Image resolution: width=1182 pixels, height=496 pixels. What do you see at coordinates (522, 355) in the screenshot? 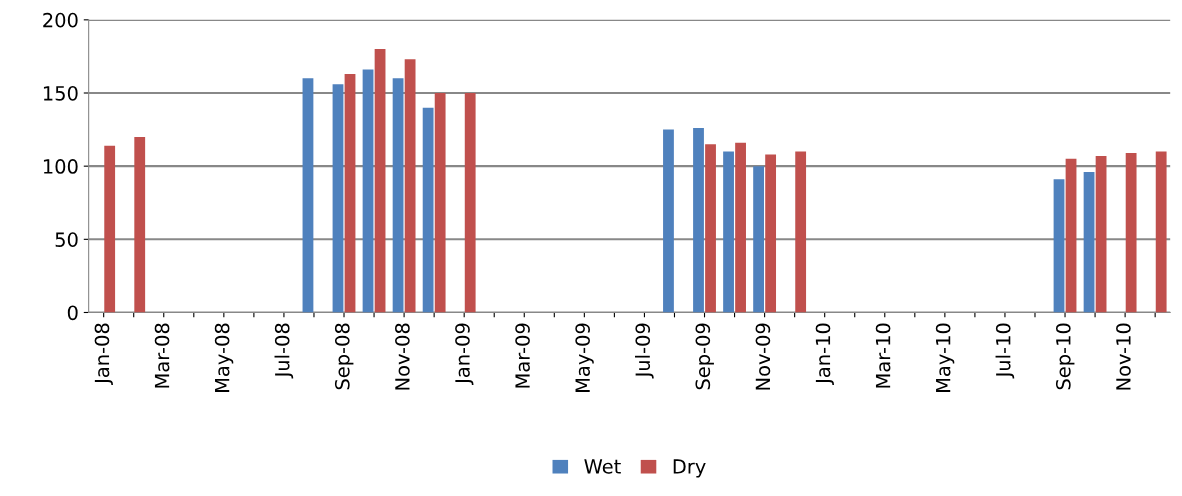
I see `x-tick-label: Mar-09` at bounding box center [522, 355].